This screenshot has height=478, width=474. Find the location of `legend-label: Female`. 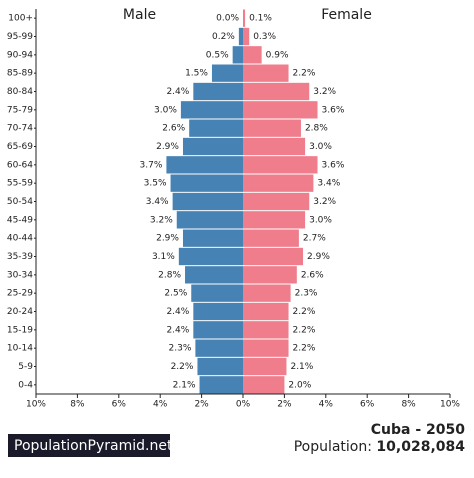

legend-label: Female is located at coordinates (346, 15).